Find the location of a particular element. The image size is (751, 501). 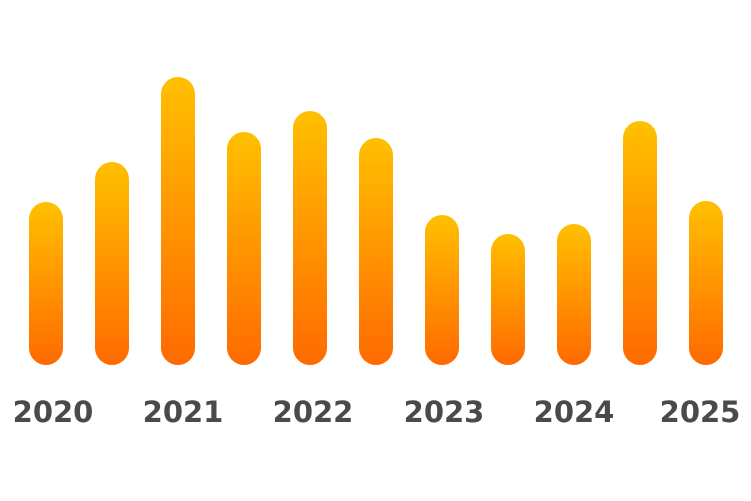

x-tick-label-5: 2025 is located at coordinates (700, 412).